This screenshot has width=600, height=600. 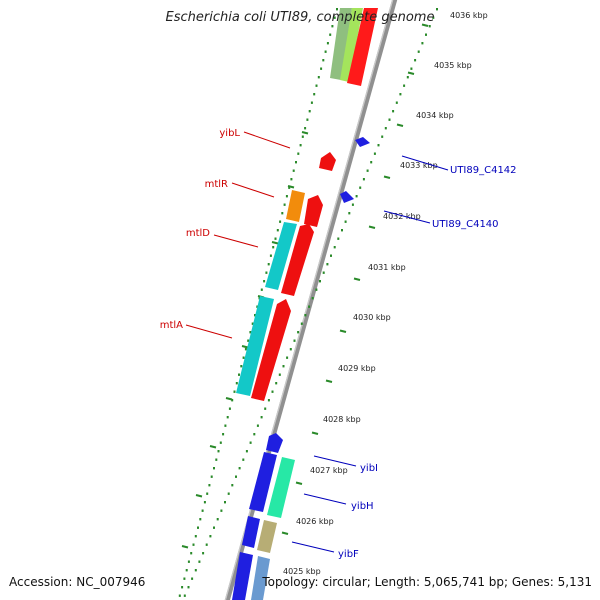 What do you see at coordinates (369, 468) in the screenshot?
I see `gene-label-yibi: yibI` at bounding box center [369, 468].